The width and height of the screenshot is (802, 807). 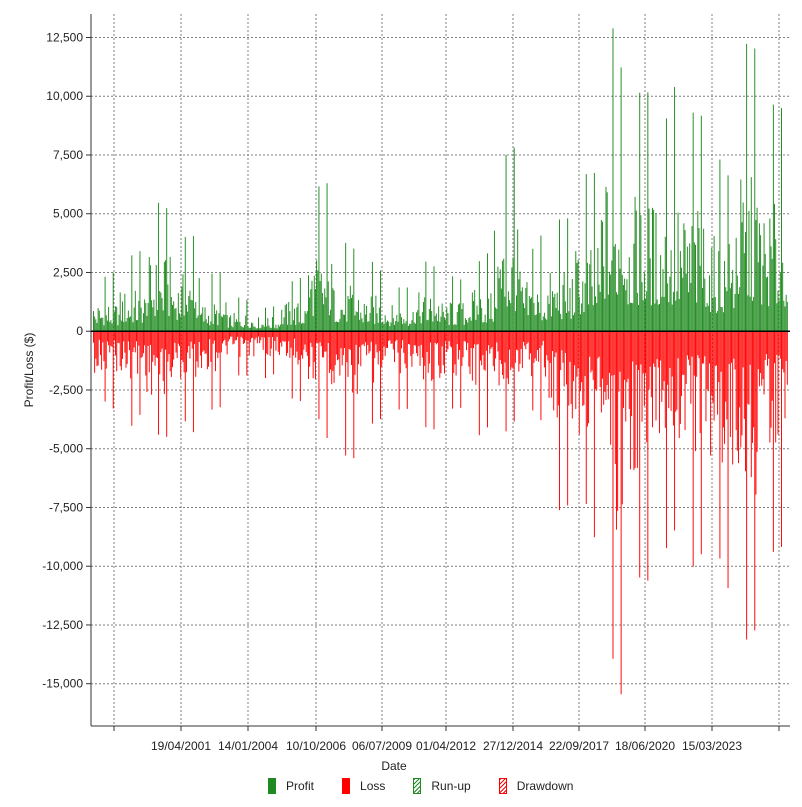 What do you see at coordinates (66, 507) in the screenshot?
I see `y-tick-label: -7,500` at bounding box center [66, 507].